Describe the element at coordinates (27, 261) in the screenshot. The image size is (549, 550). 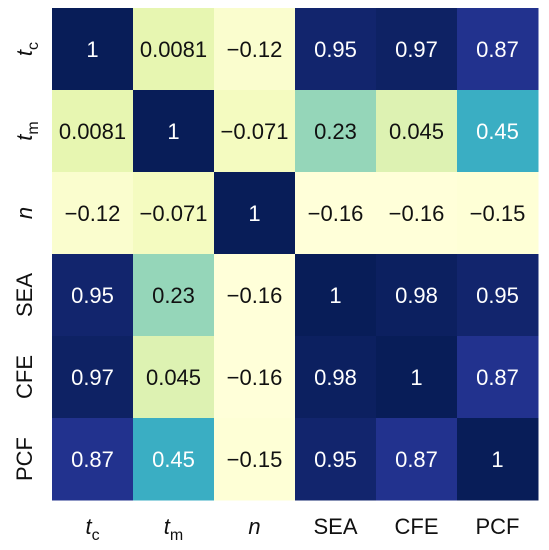
I see `y-tick-labels: tc tm n SEA CFE PCF` at that location.